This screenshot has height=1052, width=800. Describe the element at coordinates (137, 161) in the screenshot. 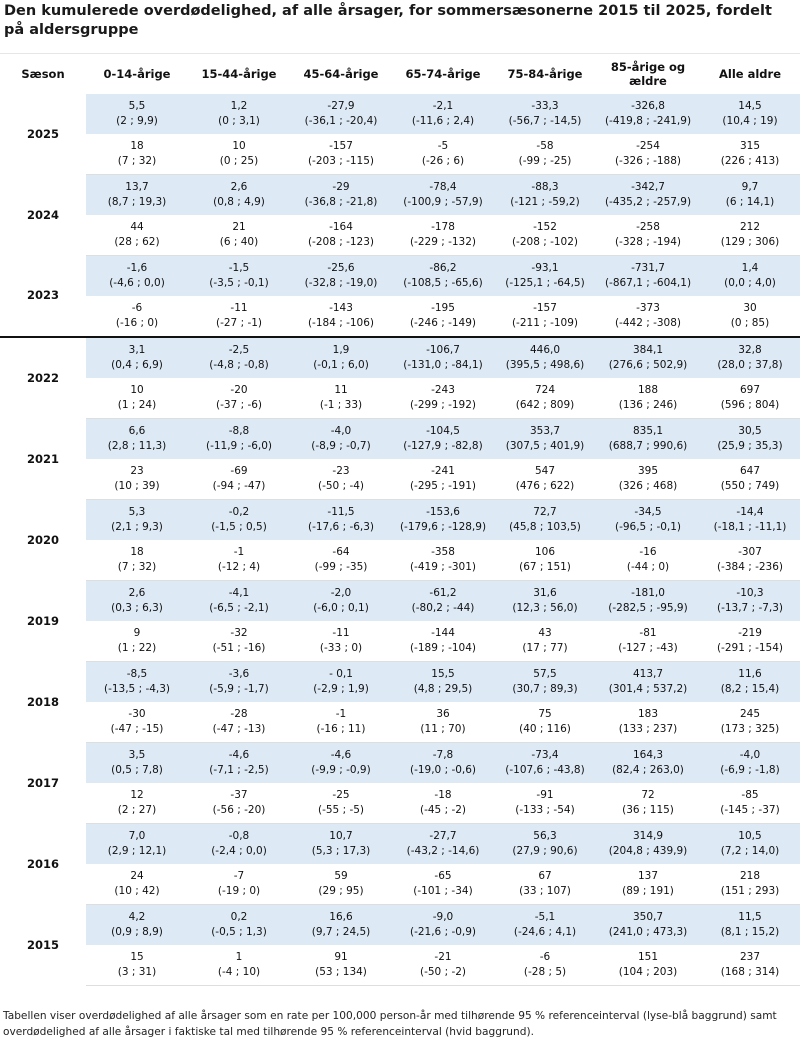

I see `count-interval: (7 ; 32)` at that location.